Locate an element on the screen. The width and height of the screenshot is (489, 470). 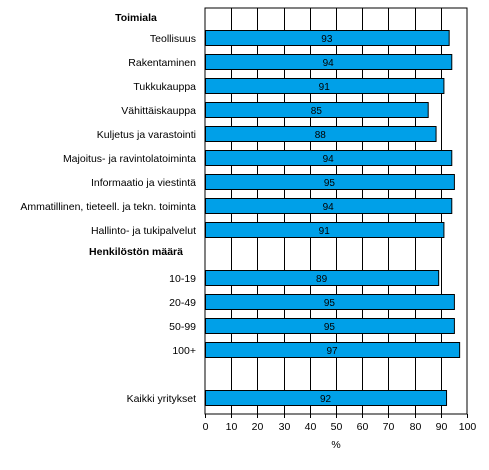
group-label: Henkilöstön määrä is located at coordinates (136, 252).